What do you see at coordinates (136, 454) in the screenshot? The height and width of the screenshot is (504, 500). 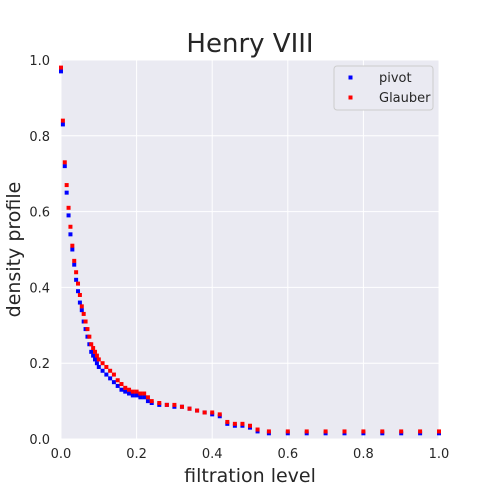 I see `x-tick-label: 0.2` at bounding box center [136, 454].